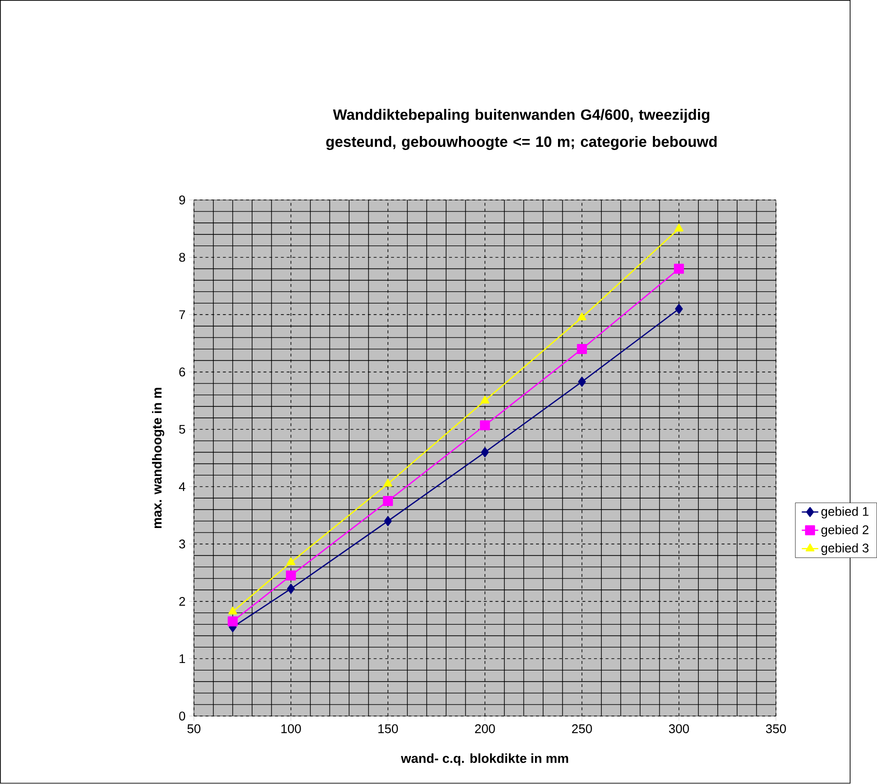 Image resolution: width=877 pixels, height=784 pixels. Describe the element at coordinates (182, 601) in the screenshot. I see `y-tick-label: 2` at that location.